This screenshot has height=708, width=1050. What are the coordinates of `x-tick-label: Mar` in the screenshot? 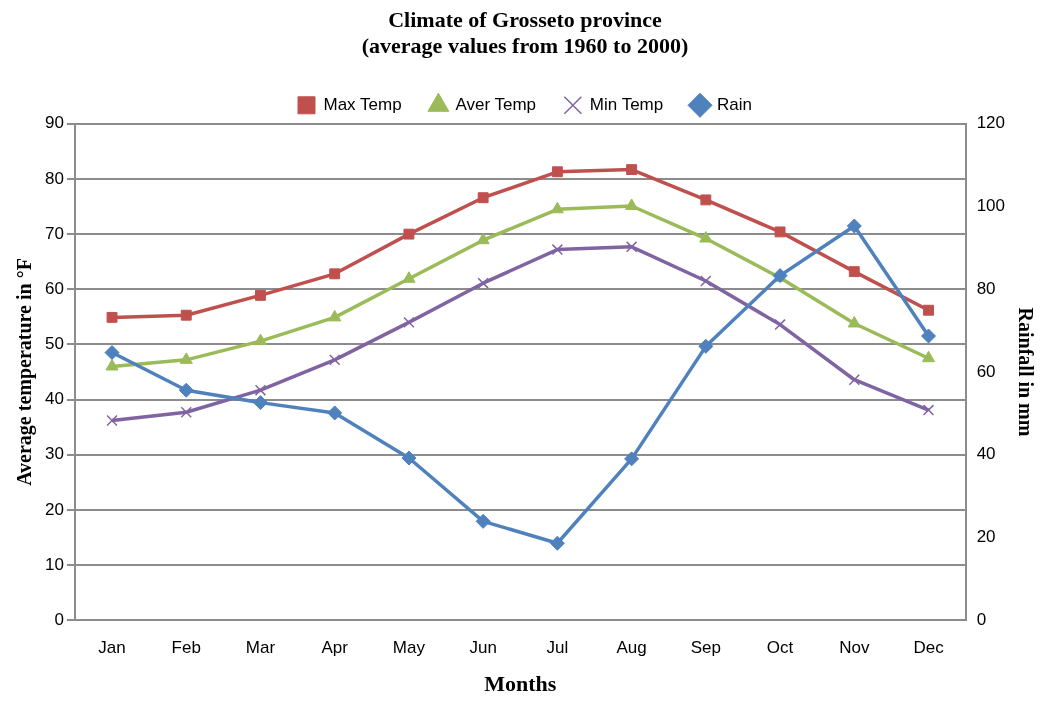 It's located at (260, 648).